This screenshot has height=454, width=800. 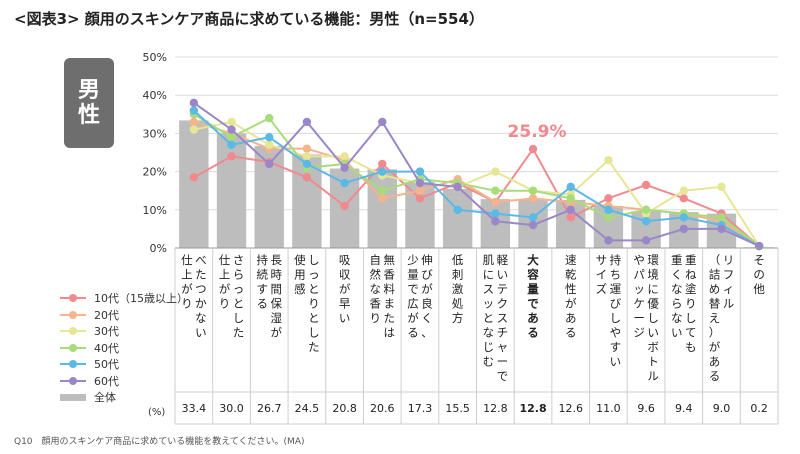 What do you see at coordinates (276, 275) in the screenshot?
I see `category-char: 時` at bounding box center [276, 275].